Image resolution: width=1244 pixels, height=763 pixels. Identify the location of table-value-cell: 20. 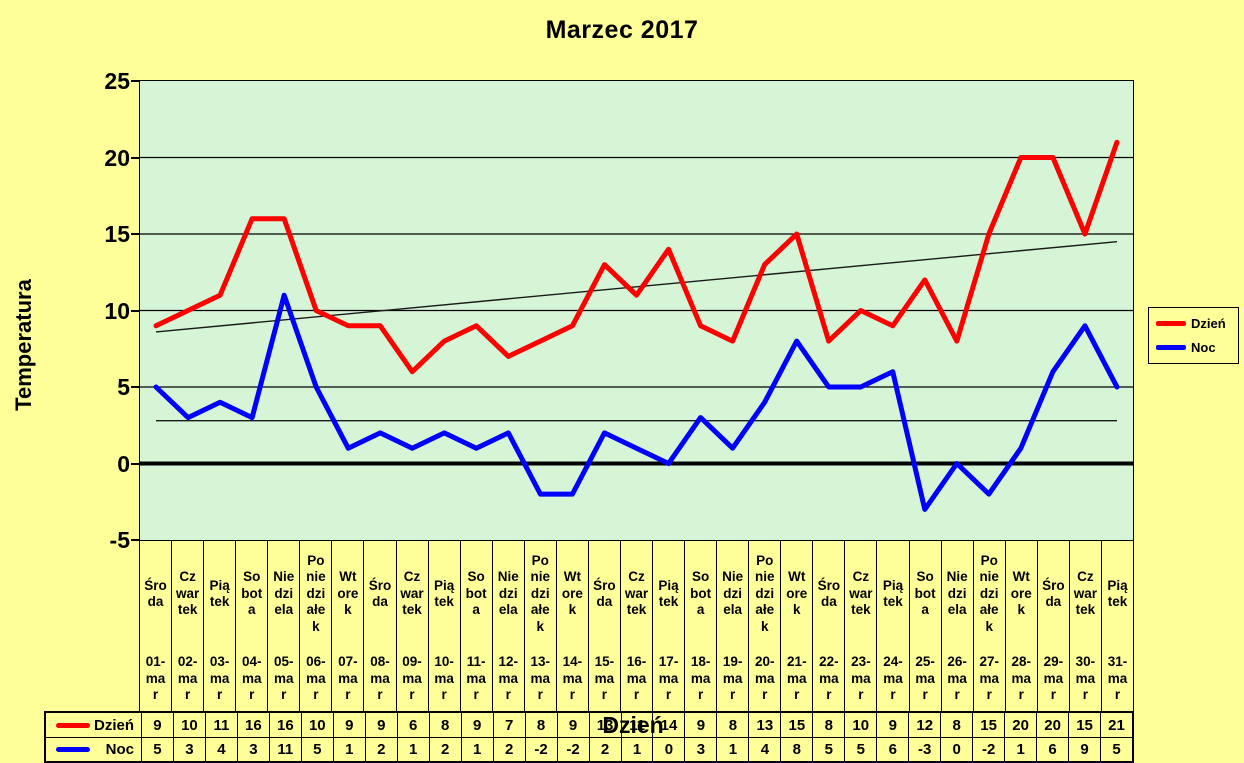
(1020, 725).